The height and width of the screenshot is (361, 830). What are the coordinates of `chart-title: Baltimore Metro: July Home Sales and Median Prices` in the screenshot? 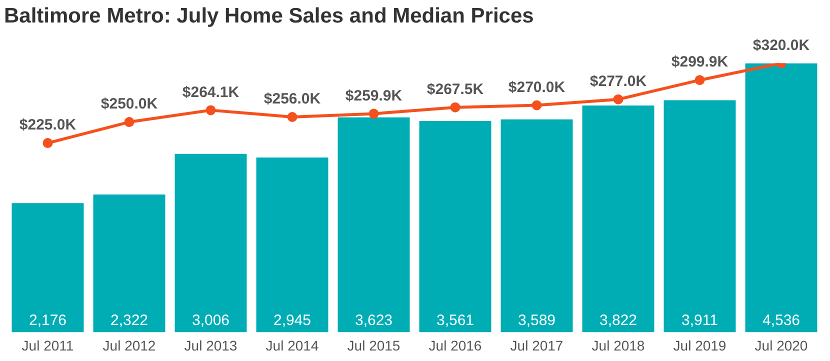 It's located at (269, 16).